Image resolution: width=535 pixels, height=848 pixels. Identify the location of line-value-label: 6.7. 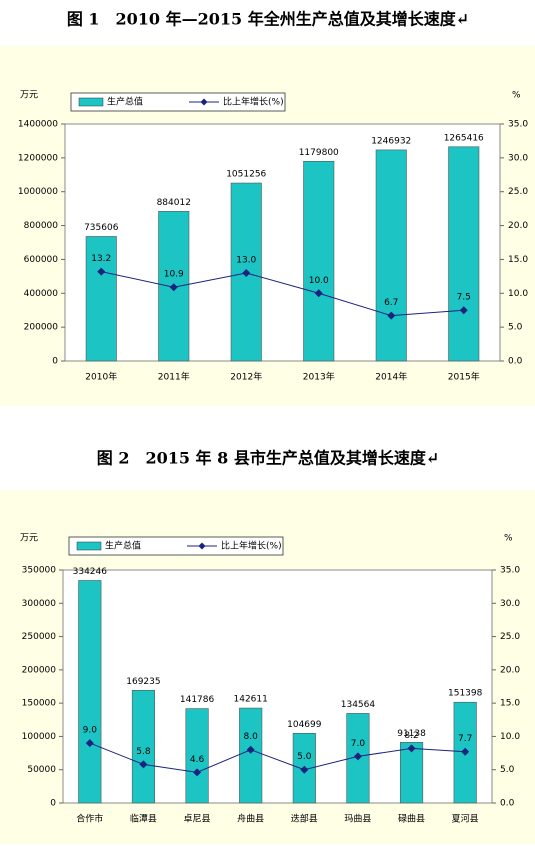
(391, 303).